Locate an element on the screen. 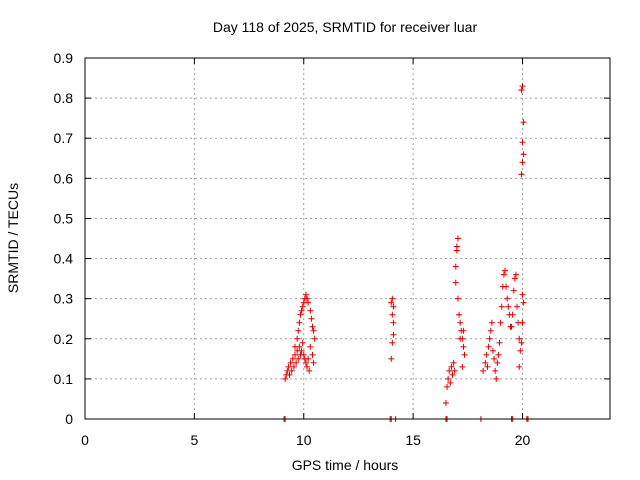 The height and width of the screenshot is (480, 640). x-axis-title: GPS time / hours is located at coordinates (345, 465).